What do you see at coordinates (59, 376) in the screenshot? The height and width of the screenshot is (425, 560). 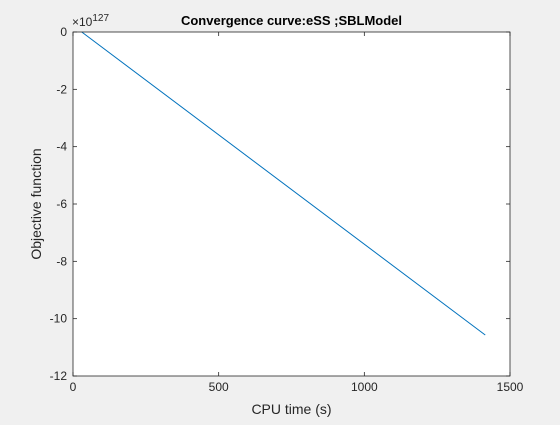 I see `y-tick-label: -12` at bounding box center [59, 376].